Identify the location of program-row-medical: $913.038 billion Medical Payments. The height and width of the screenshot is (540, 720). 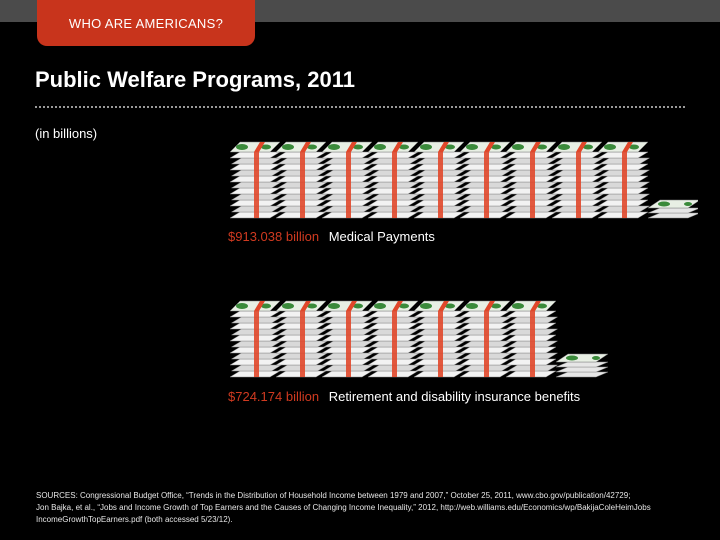
(331, 236).